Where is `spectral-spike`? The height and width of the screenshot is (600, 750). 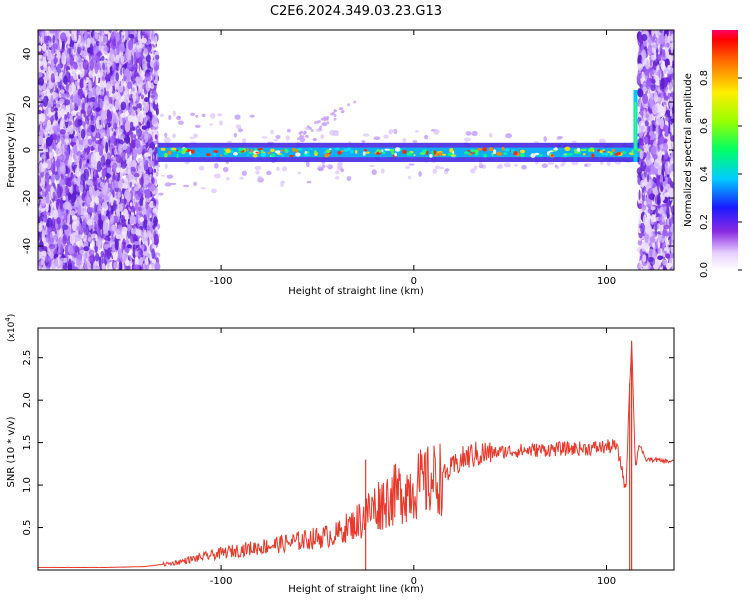
spectral-spike is located at coordinates (635, 126).